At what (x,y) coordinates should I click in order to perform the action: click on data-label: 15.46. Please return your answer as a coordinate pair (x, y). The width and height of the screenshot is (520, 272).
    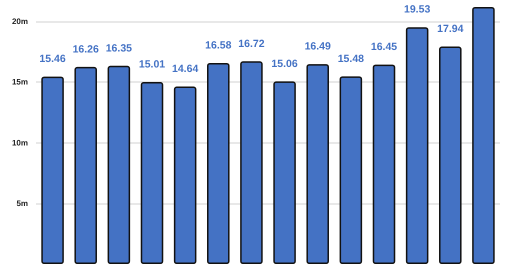
    Looking at the image, I should click on (52, 59).